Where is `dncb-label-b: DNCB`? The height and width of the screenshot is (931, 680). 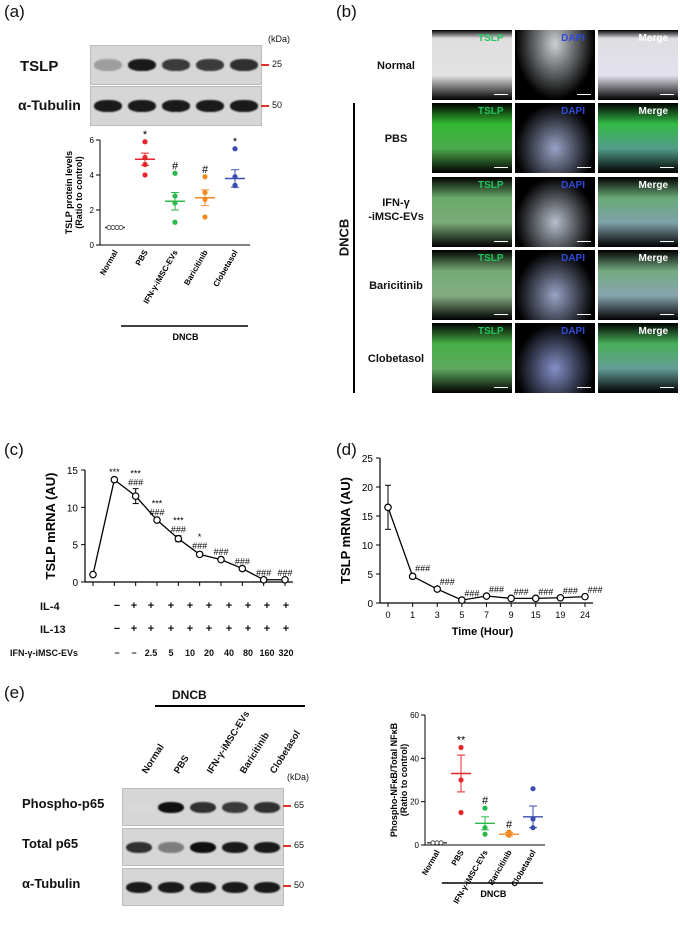 dncb-label-b: DNCB is located at coordinates (344, 237).